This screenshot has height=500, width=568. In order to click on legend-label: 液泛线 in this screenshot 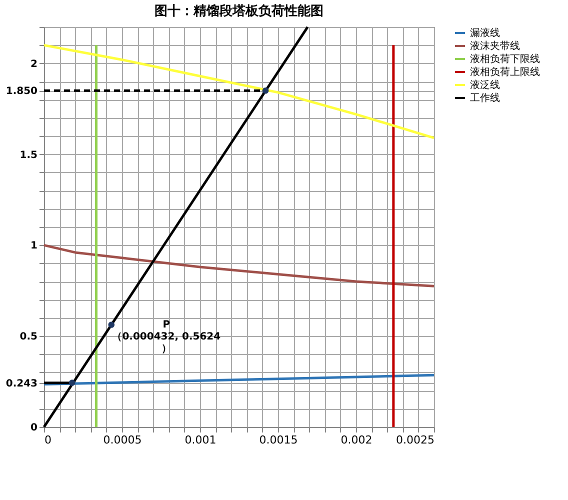, I will do `click(485, 85)`.